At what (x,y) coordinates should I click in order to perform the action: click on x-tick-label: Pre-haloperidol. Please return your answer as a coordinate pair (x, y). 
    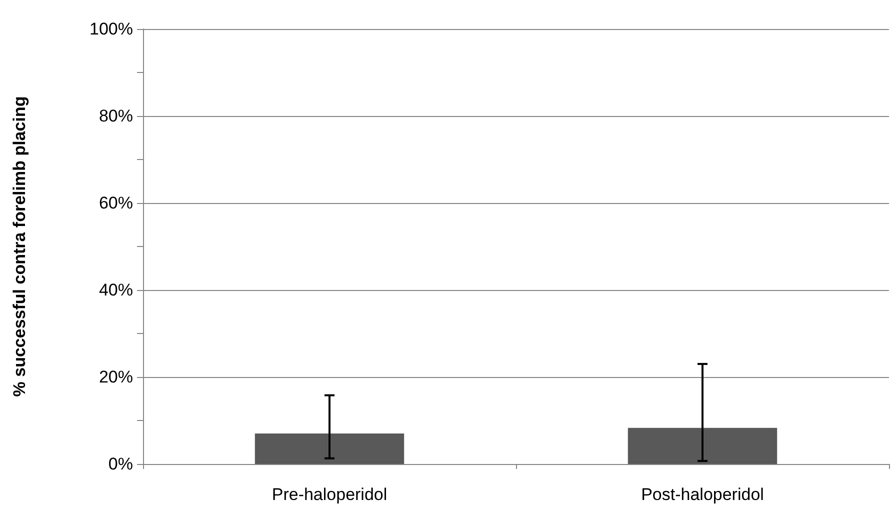
    Looking at the image, I should click on (330, 494).